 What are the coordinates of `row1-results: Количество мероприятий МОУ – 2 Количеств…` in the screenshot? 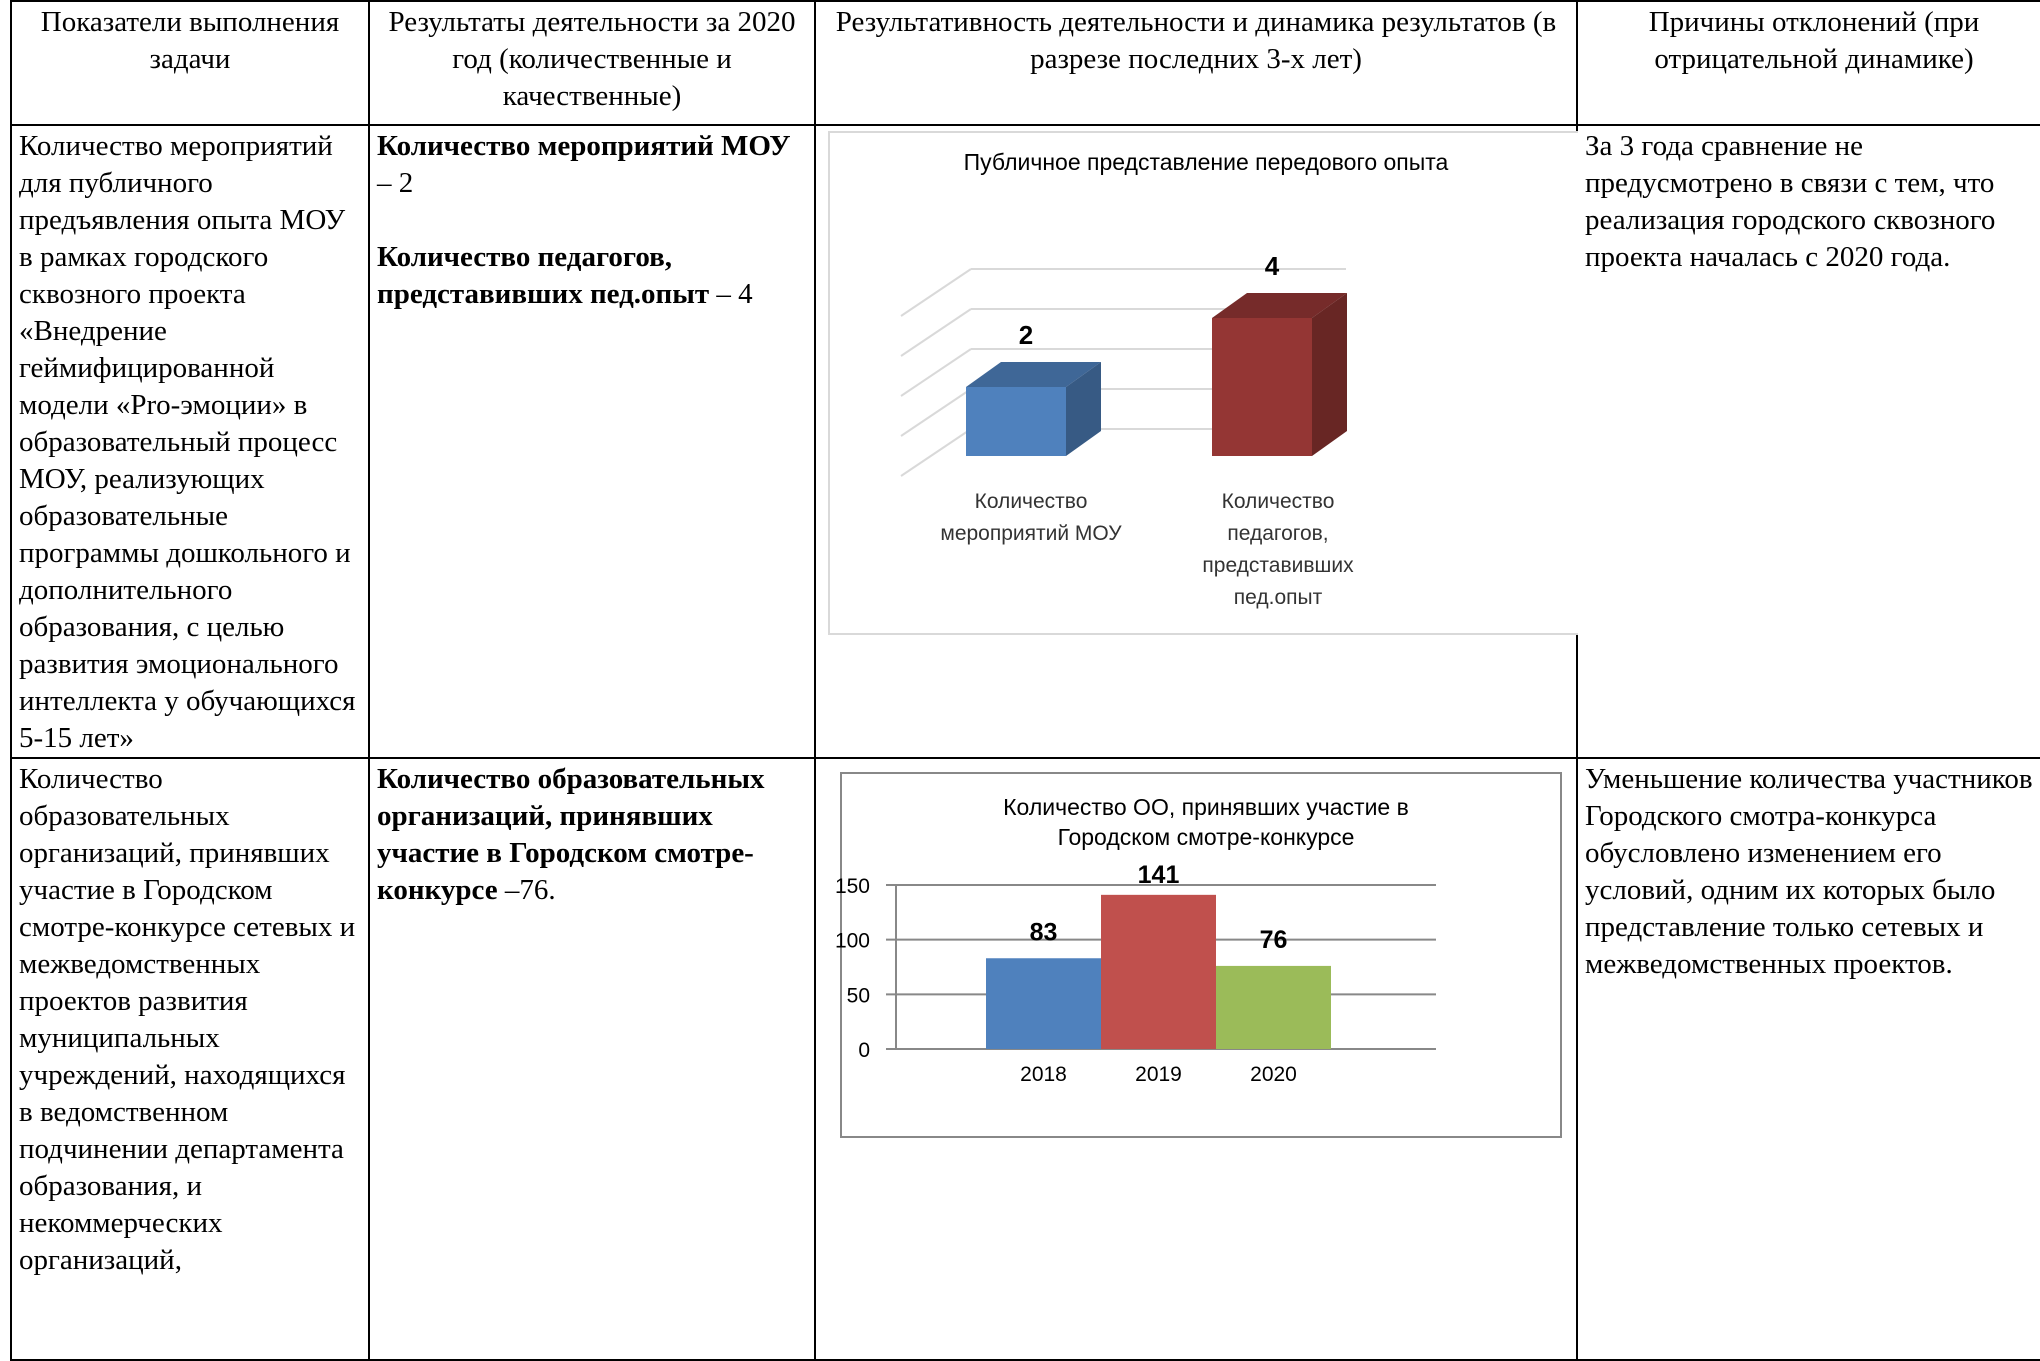 It's located at (592, 441).